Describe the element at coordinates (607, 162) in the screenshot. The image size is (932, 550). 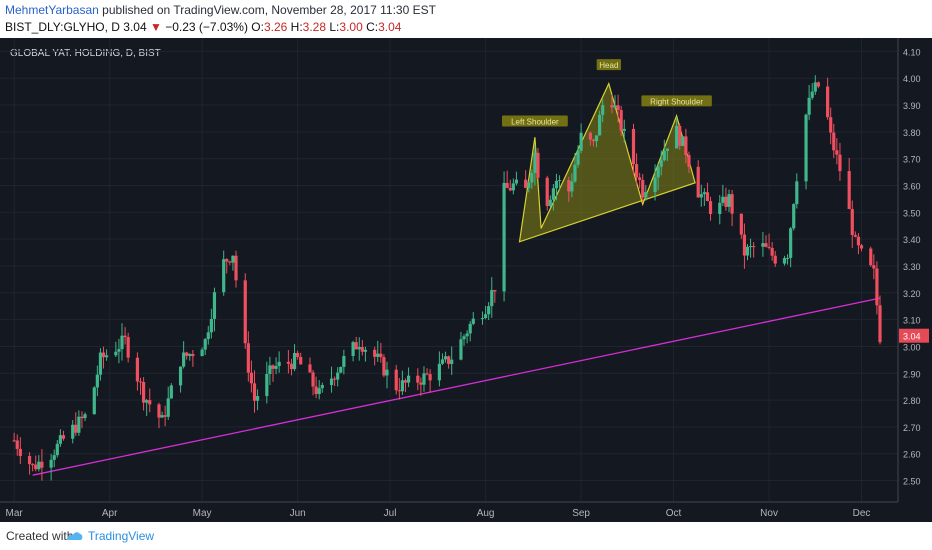
I see `head-shoulders-pattern` at that location.